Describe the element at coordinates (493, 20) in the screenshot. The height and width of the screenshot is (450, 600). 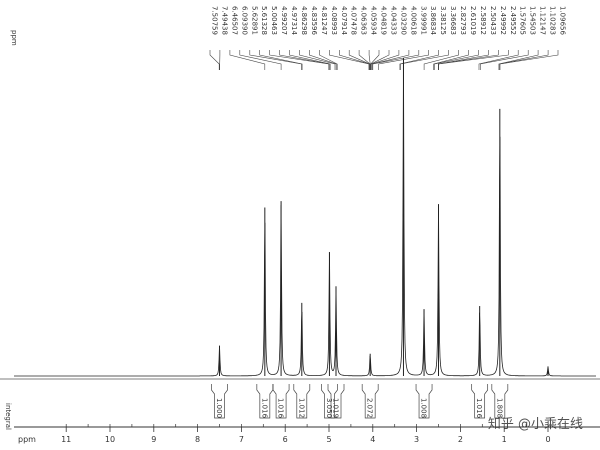
I see `peak-label: 2.50433` at that location.